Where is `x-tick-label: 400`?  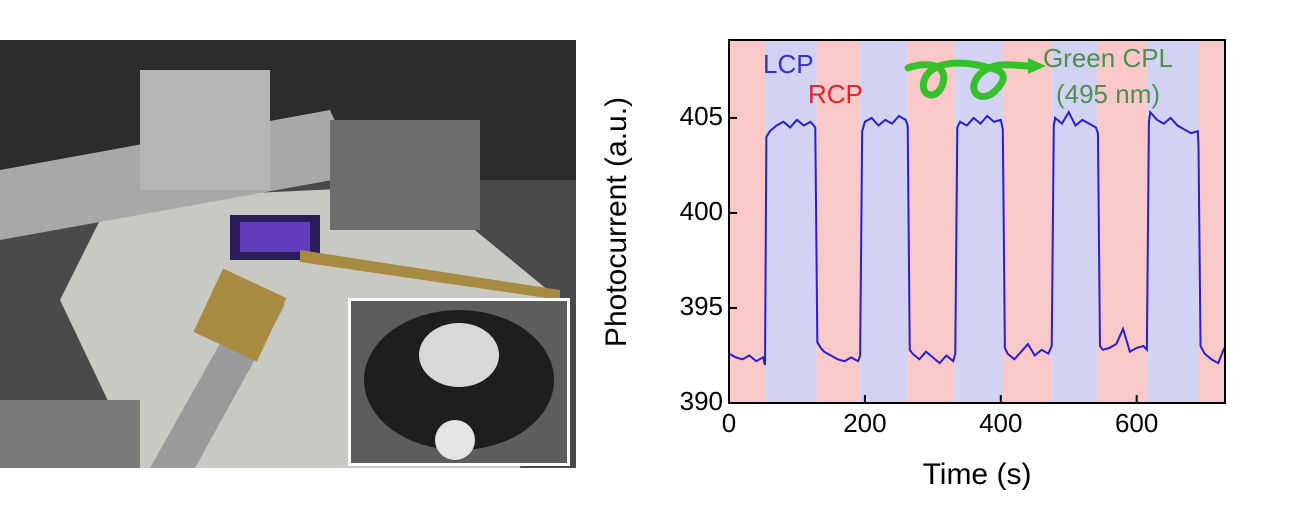 x-tick-label: 400 is located at coordinates (1000, 423).